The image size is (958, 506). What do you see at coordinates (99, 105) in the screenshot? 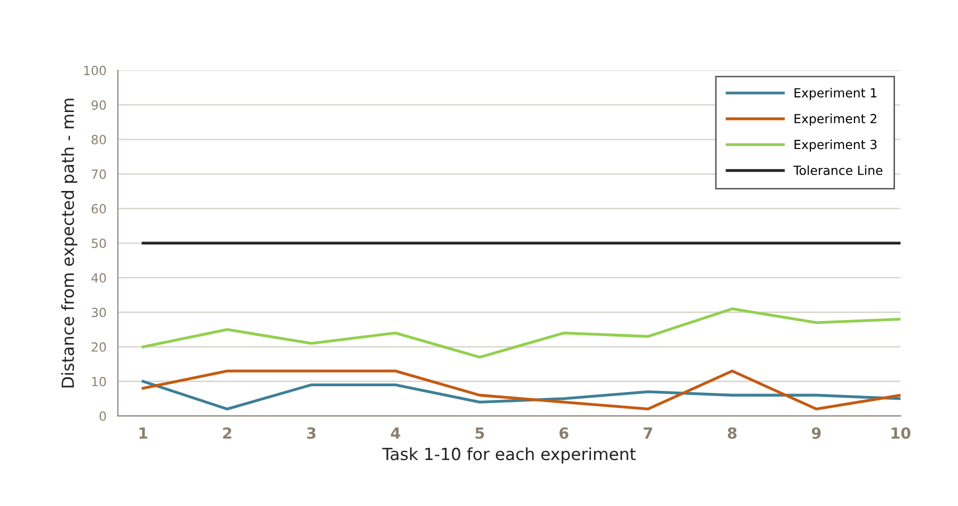
I see `y-tick-label: 90` at bounding box center [99, 105].